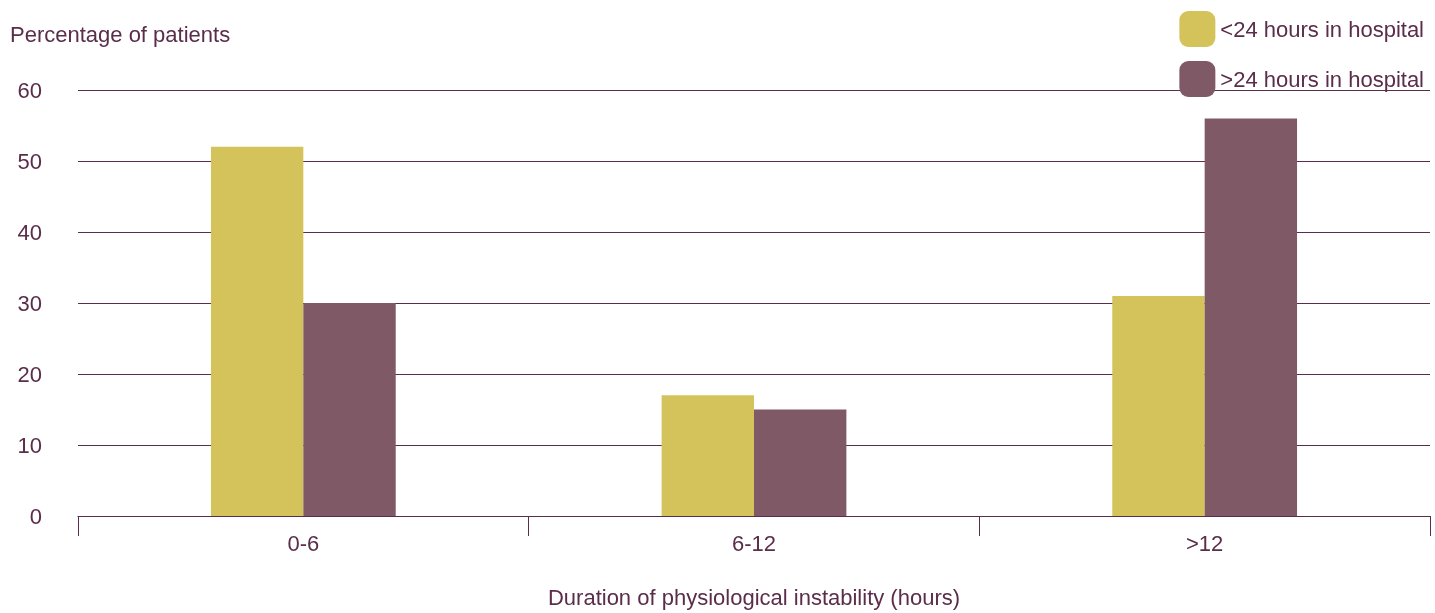  Describe the element at coordinates (29, 232) in the screenshot. I see `y-tick-label: 40` at that location.